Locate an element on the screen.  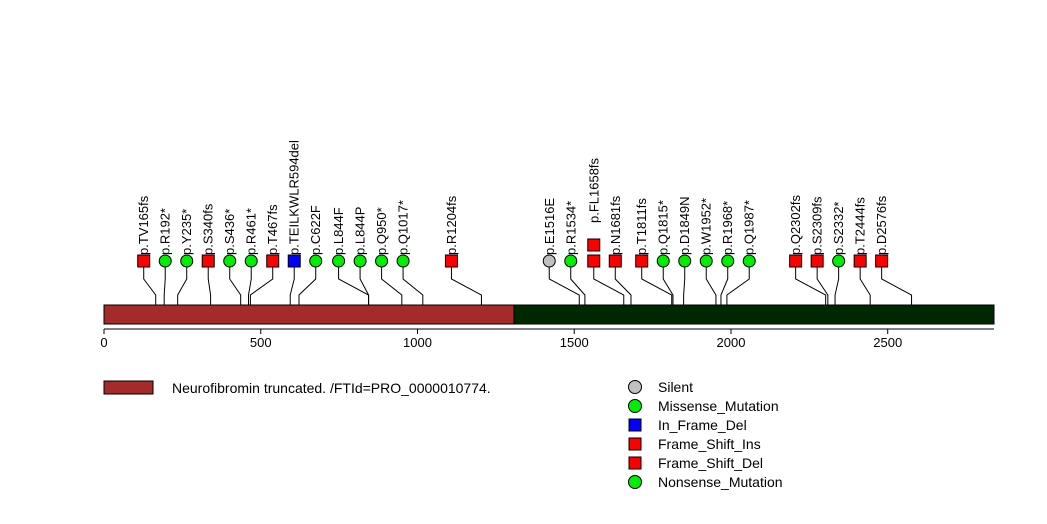
mutation-label: p.S436* is located at coordinates (229, 232).